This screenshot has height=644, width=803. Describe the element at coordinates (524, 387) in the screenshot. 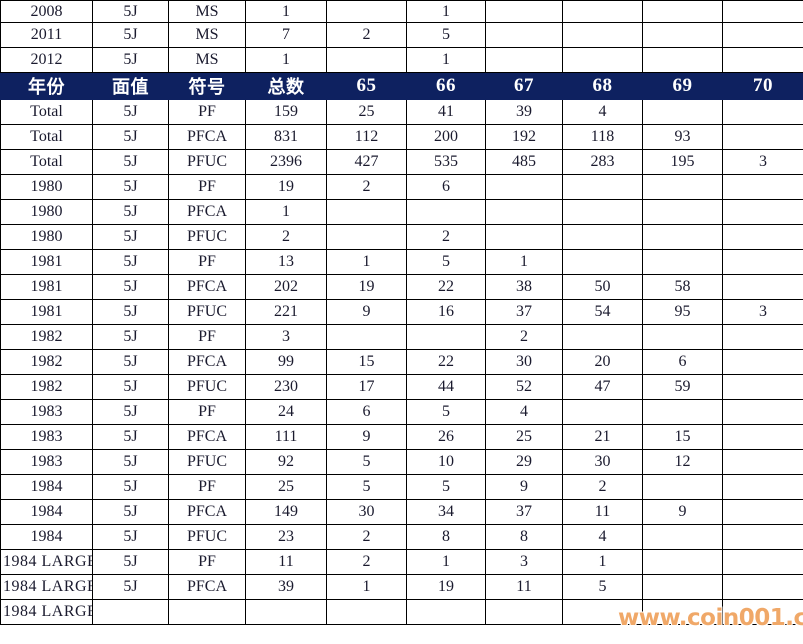

I see `cell-grade-67: 52` at that location.